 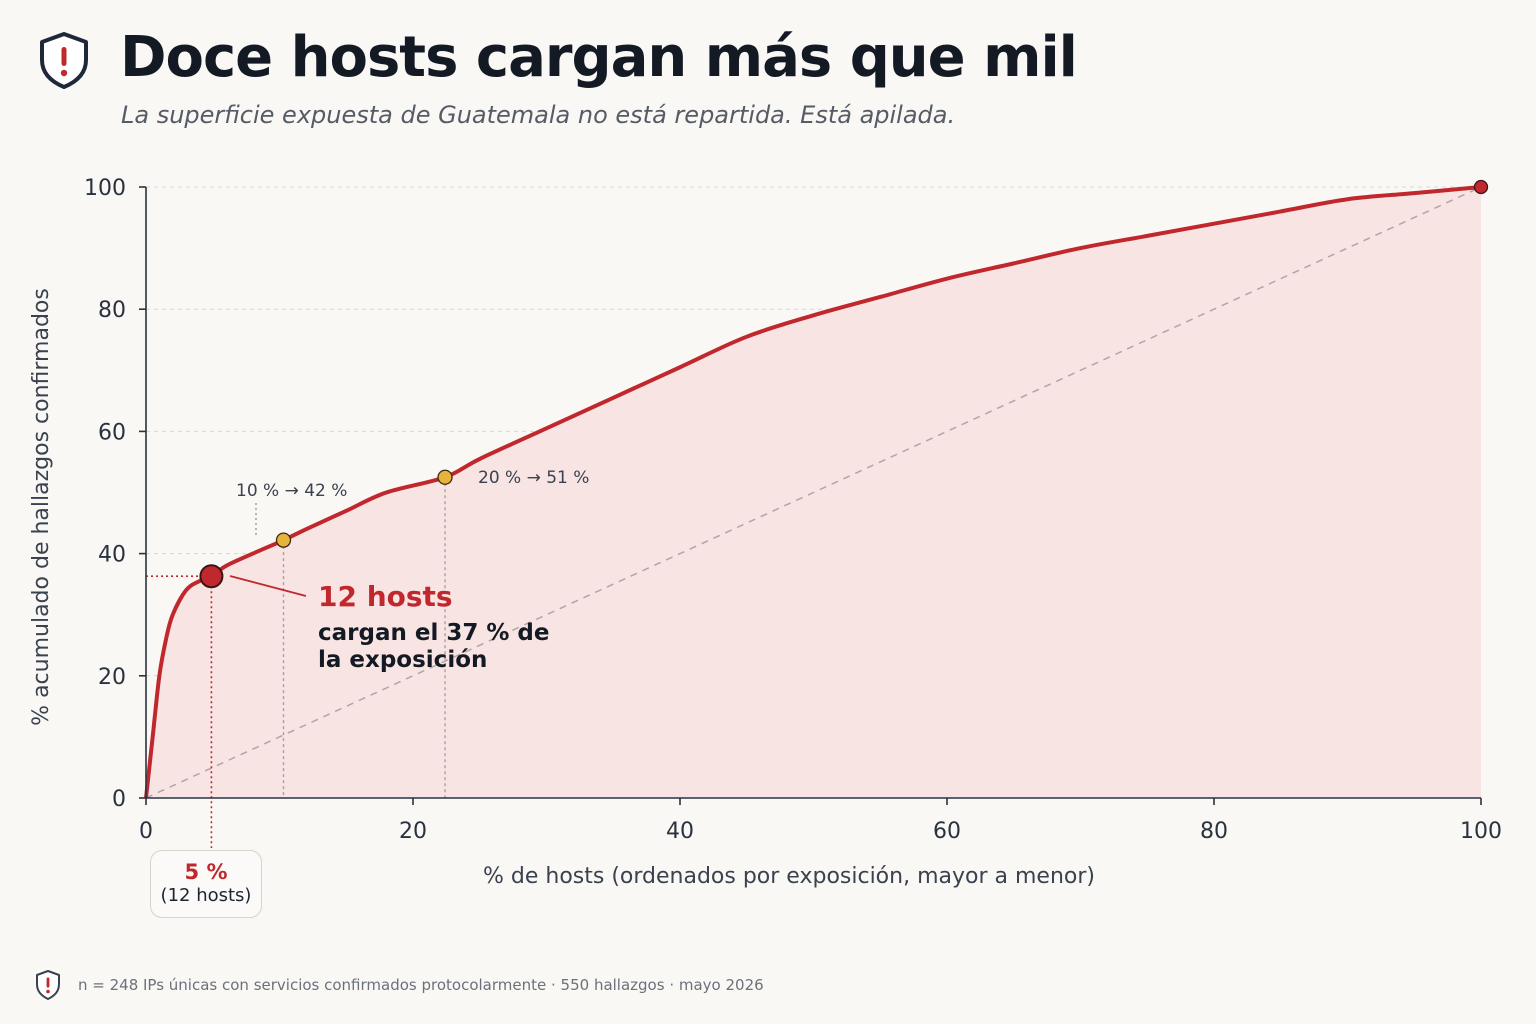 I want to click on x-tick-label-80: 80, so click(x=1214, y=831).